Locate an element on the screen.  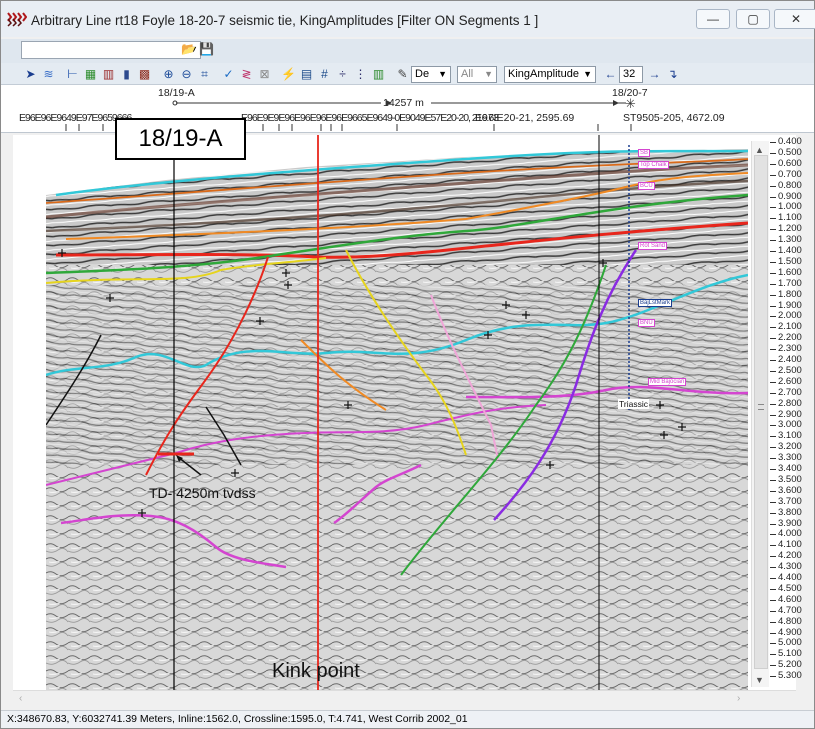
page-input: 32 is located at coordinates (631, 74).